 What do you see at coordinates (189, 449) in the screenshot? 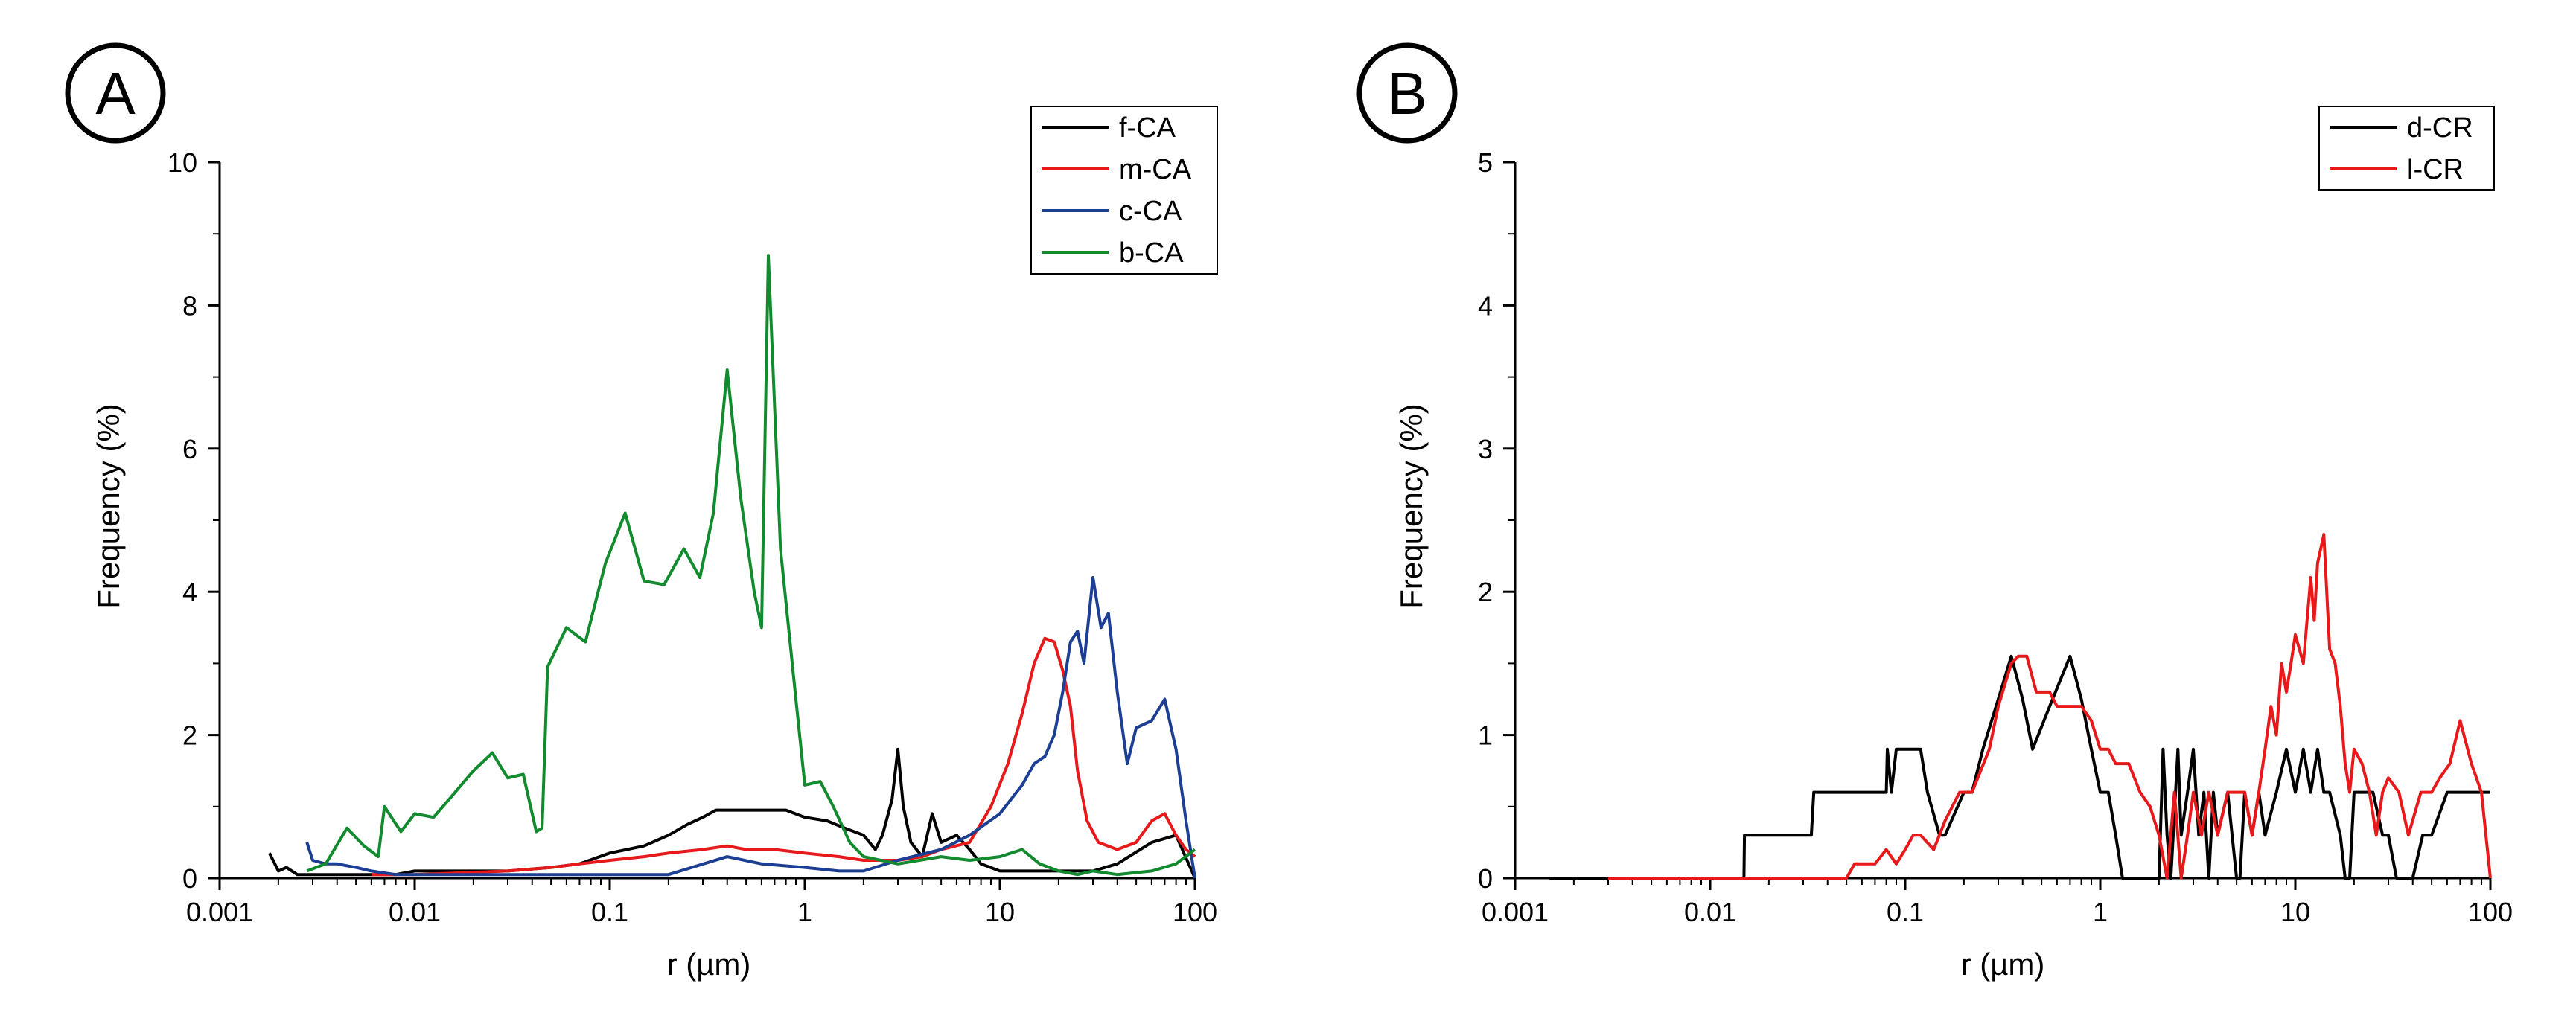
I see `y-tick-label-a: 6` at bounding box center [189, 449].